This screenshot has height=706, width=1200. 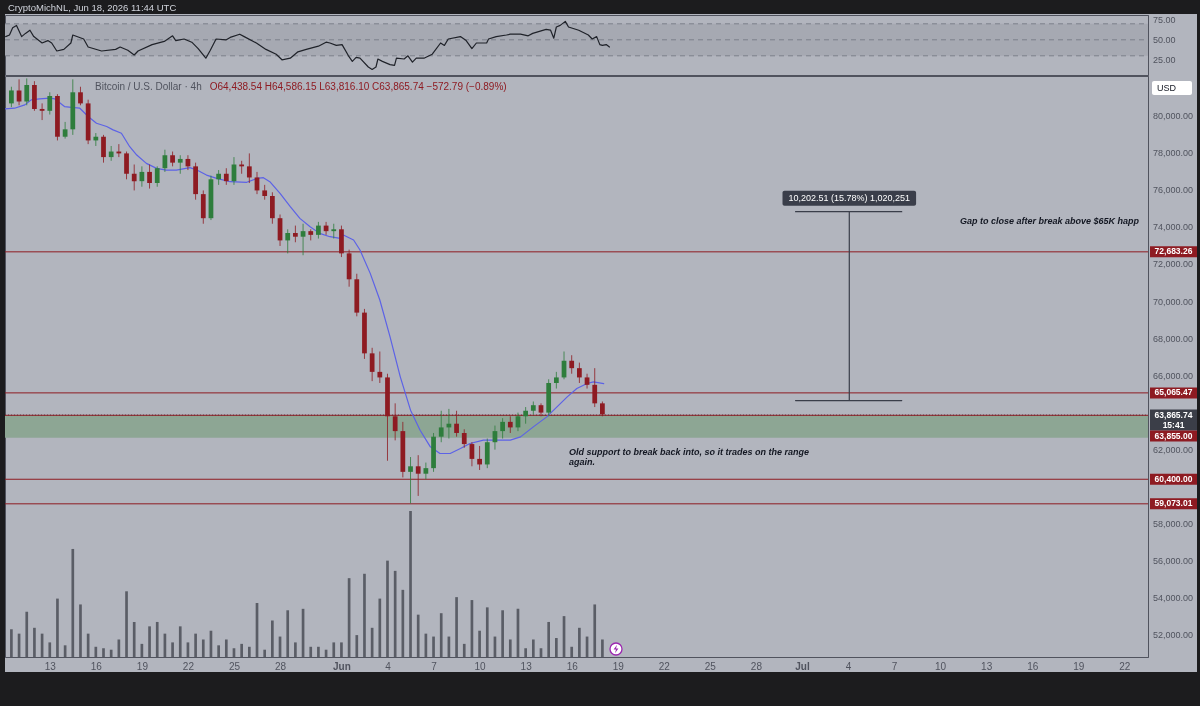 I want to click on y-tick-label: 50.00, so click(x=1164, y=39).